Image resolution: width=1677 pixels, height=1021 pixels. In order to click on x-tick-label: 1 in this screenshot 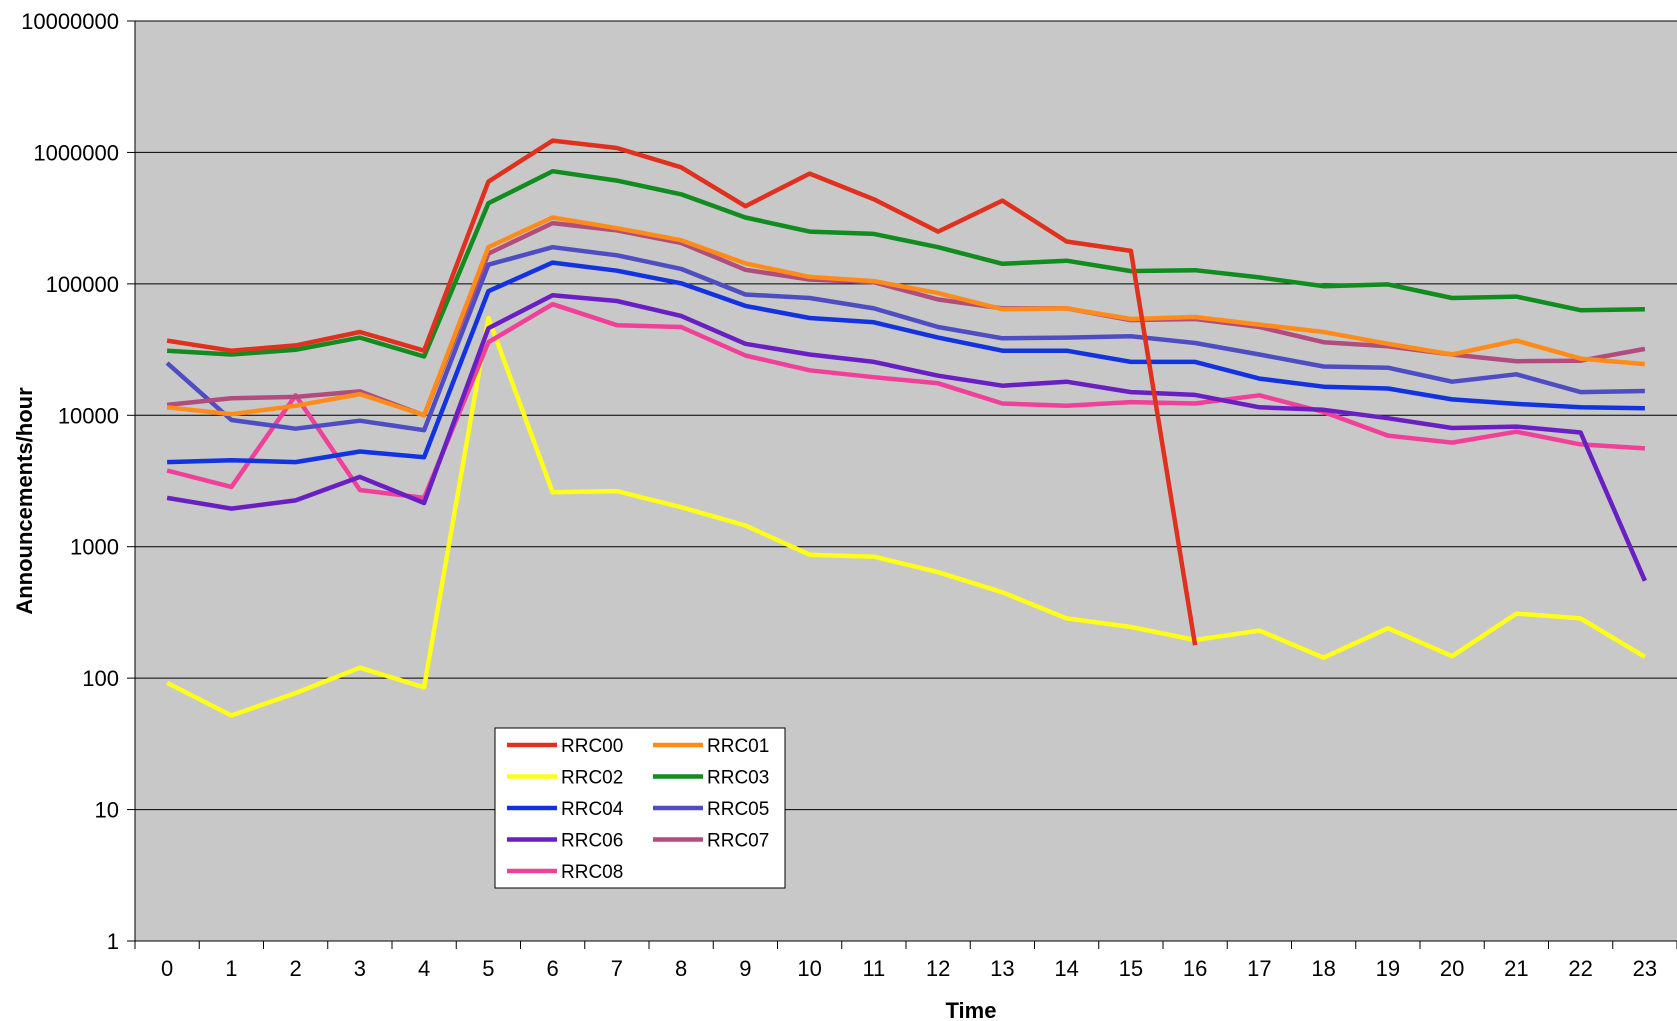, I will do `click(231, 968)`.